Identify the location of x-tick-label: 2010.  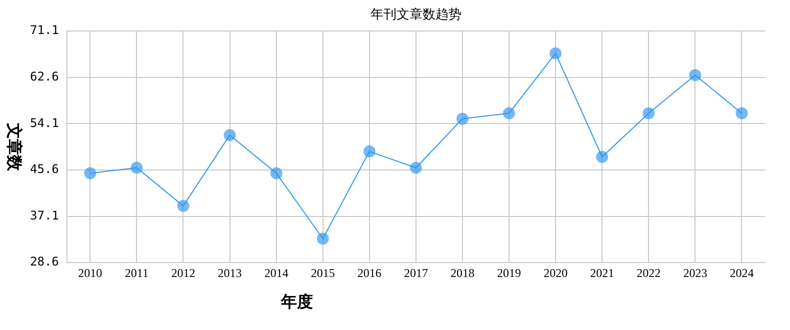
(90, 273).